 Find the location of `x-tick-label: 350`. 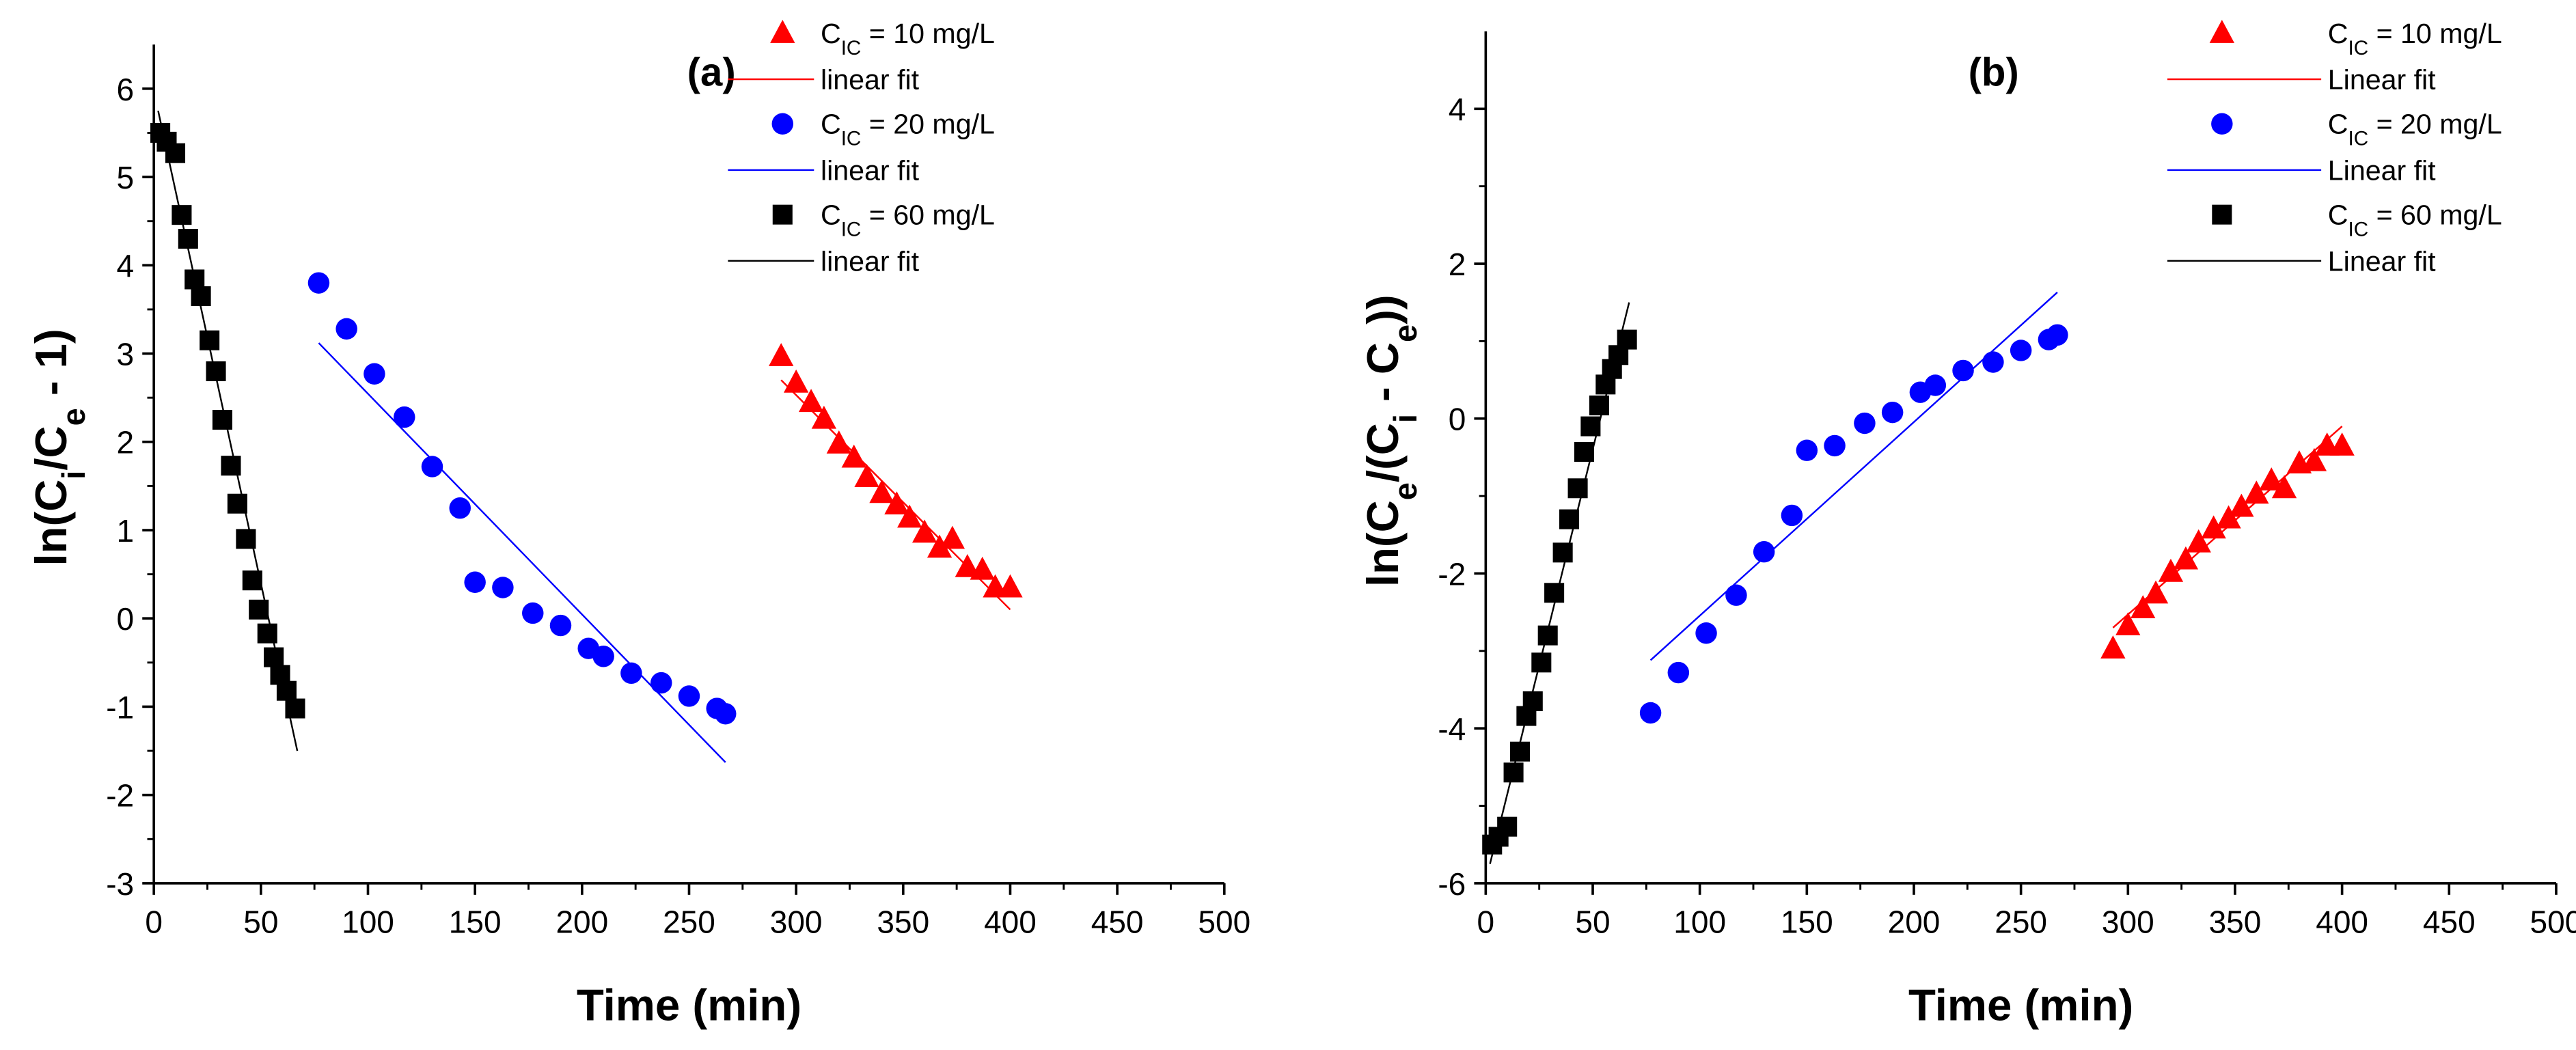

x-tick-label: 350 is located at coordinates (2235, 921).